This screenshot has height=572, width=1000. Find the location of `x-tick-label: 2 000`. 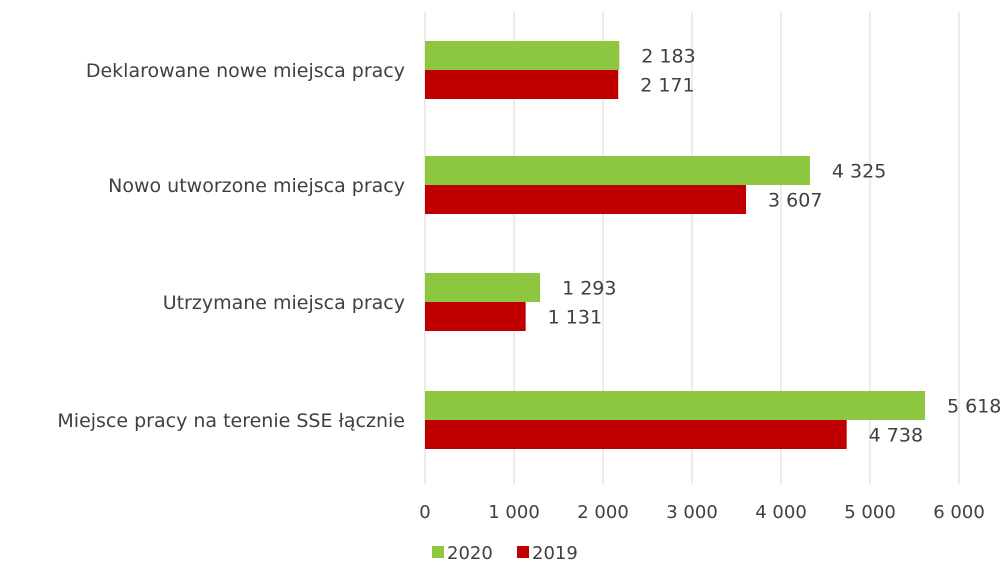

x-tick-label: 2 000 is located at coordinates (603, 512).